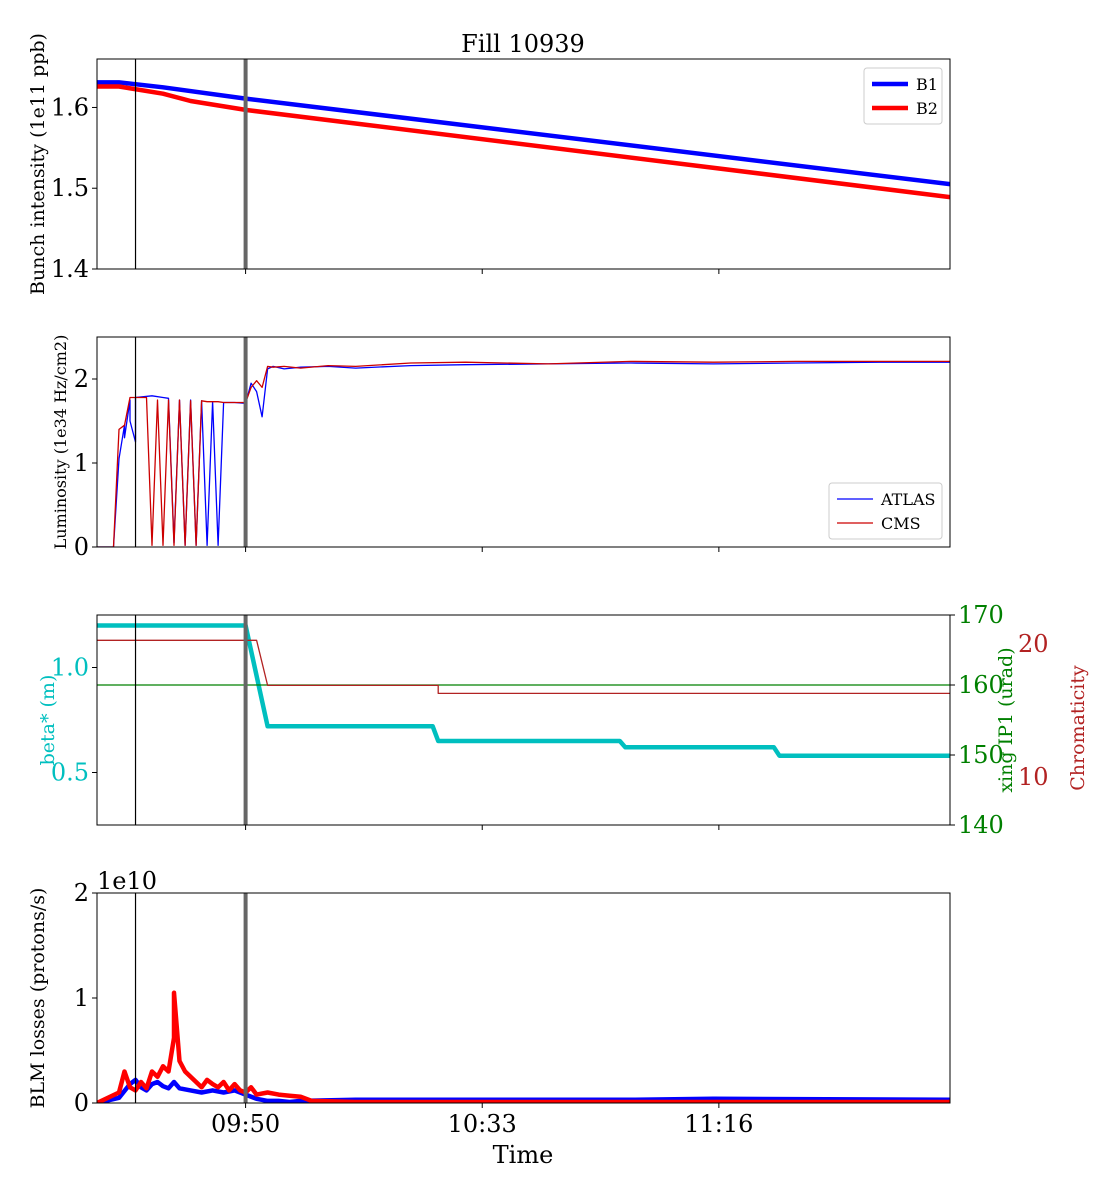 This screenshot has width=1120, height=1200. Describe the element at coordinates (927, 84) in the screenshot. I see `legend-label-b1: B1` at that location.